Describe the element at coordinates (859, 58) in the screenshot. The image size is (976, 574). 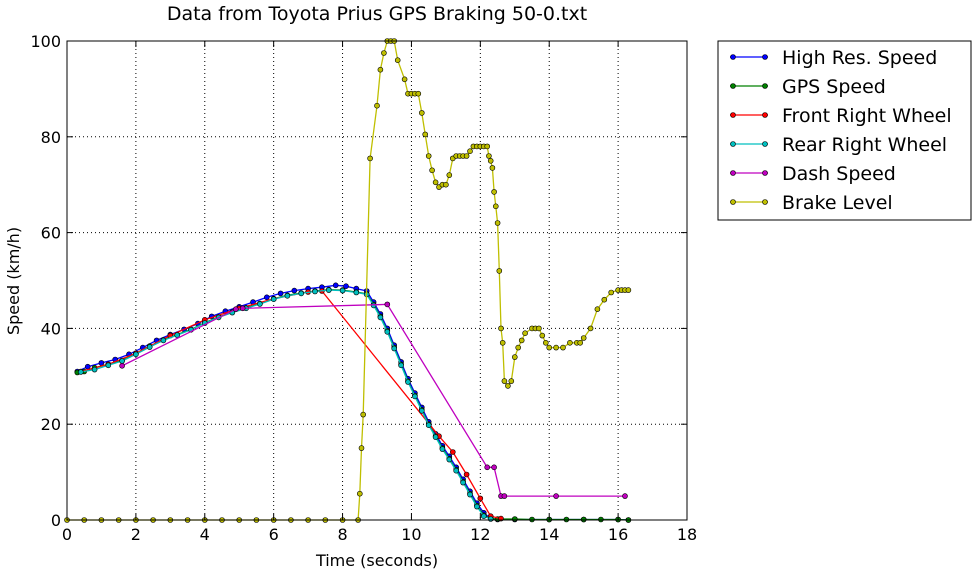
I see `legend-label: High Res. Speed` at that location.